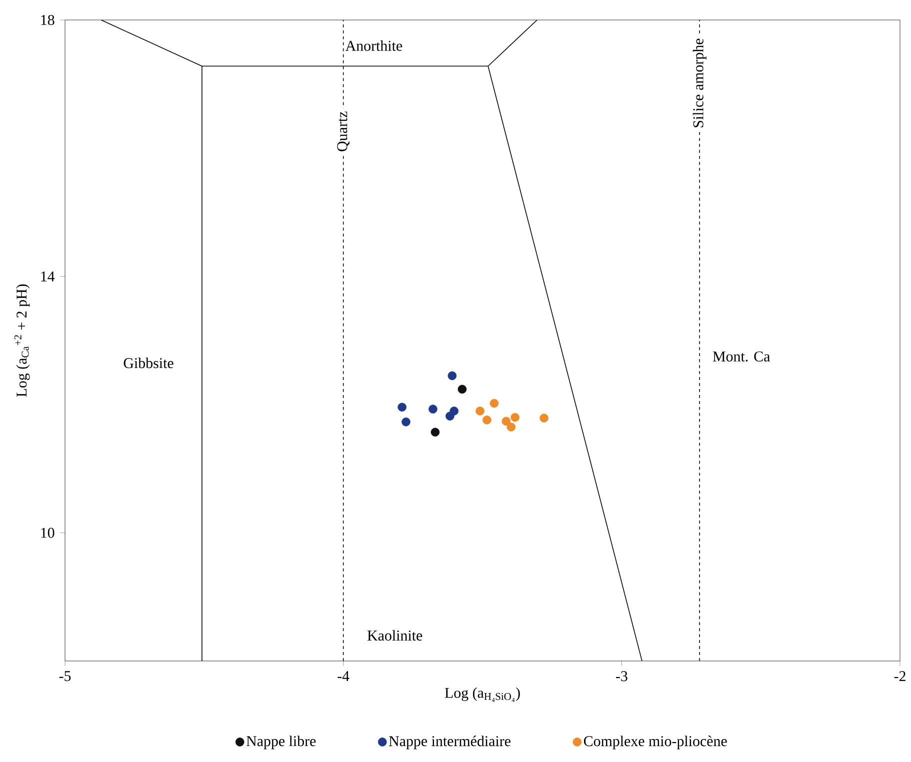 This screenshot has height=762, width=911. What do you see at coordinates (449, 743) in the screenshot?
I see `legend-label: Nappe intermédiaire` at bounding box center [449, 743].